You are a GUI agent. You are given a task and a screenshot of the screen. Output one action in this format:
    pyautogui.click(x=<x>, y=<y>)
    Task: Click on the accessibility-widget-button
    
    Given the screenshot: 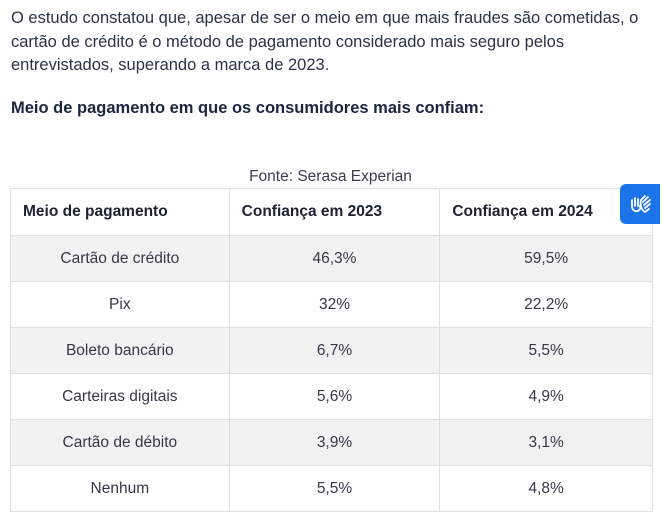 What is the action you would take?
    pyautogui.click(x=640, y=204)
    